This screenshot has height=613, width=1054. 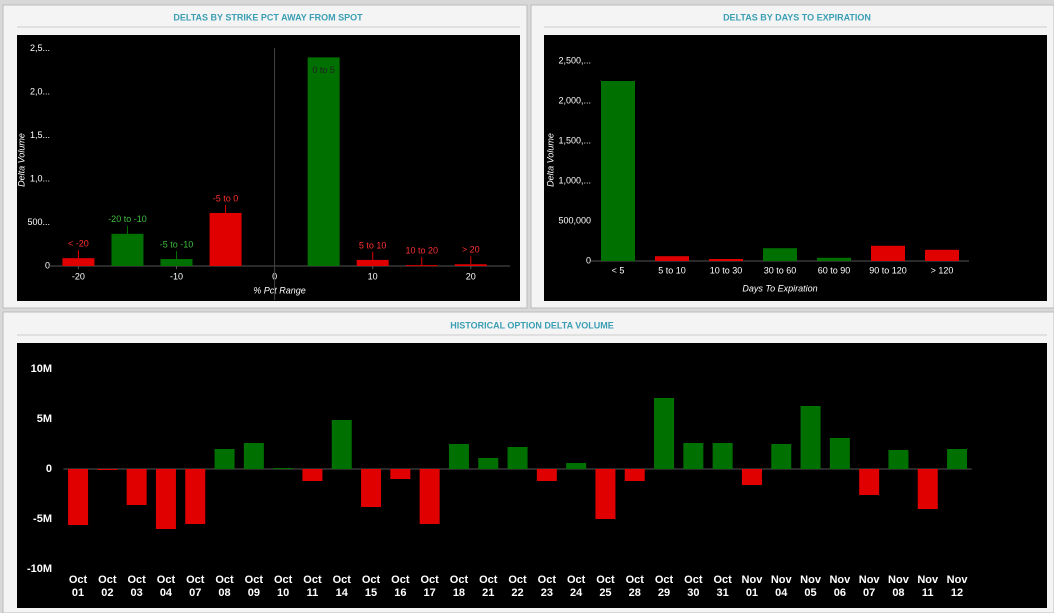 What do you see at coordinates (957, 586) in the screenshot?
I see `x-tick-label: Nov 12` at bounding box center [957, 586].